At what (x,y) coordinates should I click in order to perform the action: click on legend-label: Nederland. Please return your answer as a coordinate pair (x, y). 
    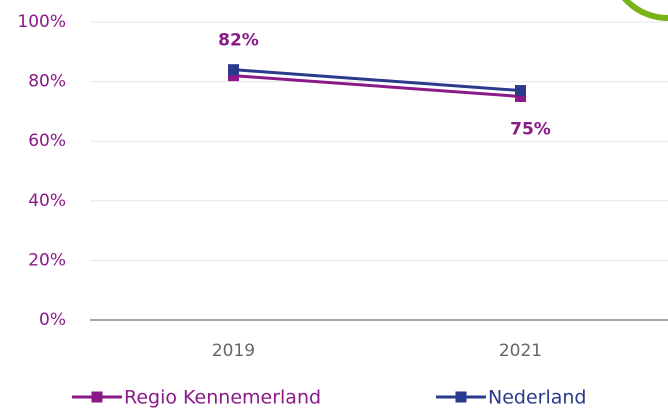
    Looking at the image, I should click on (537, 398).